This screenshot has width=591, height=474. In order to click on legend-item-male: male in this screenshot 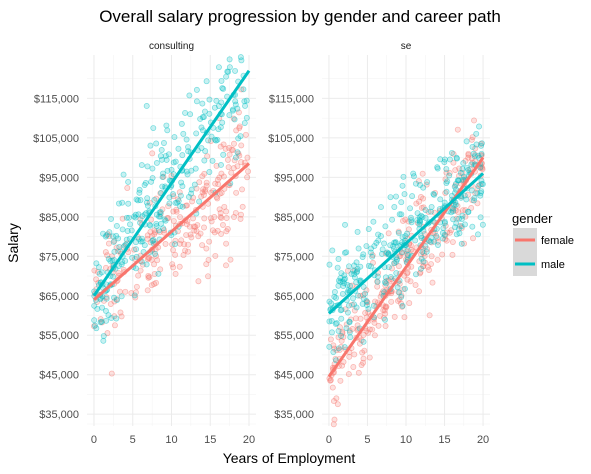, I will do `click(539, 264)`.